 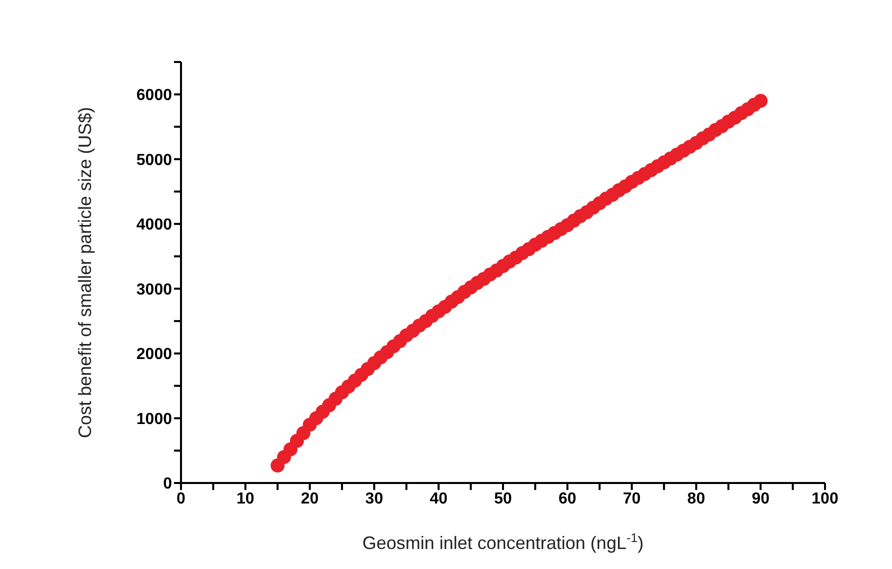 I want to click on x-tick-label: 40, so click(x=439, y=499).